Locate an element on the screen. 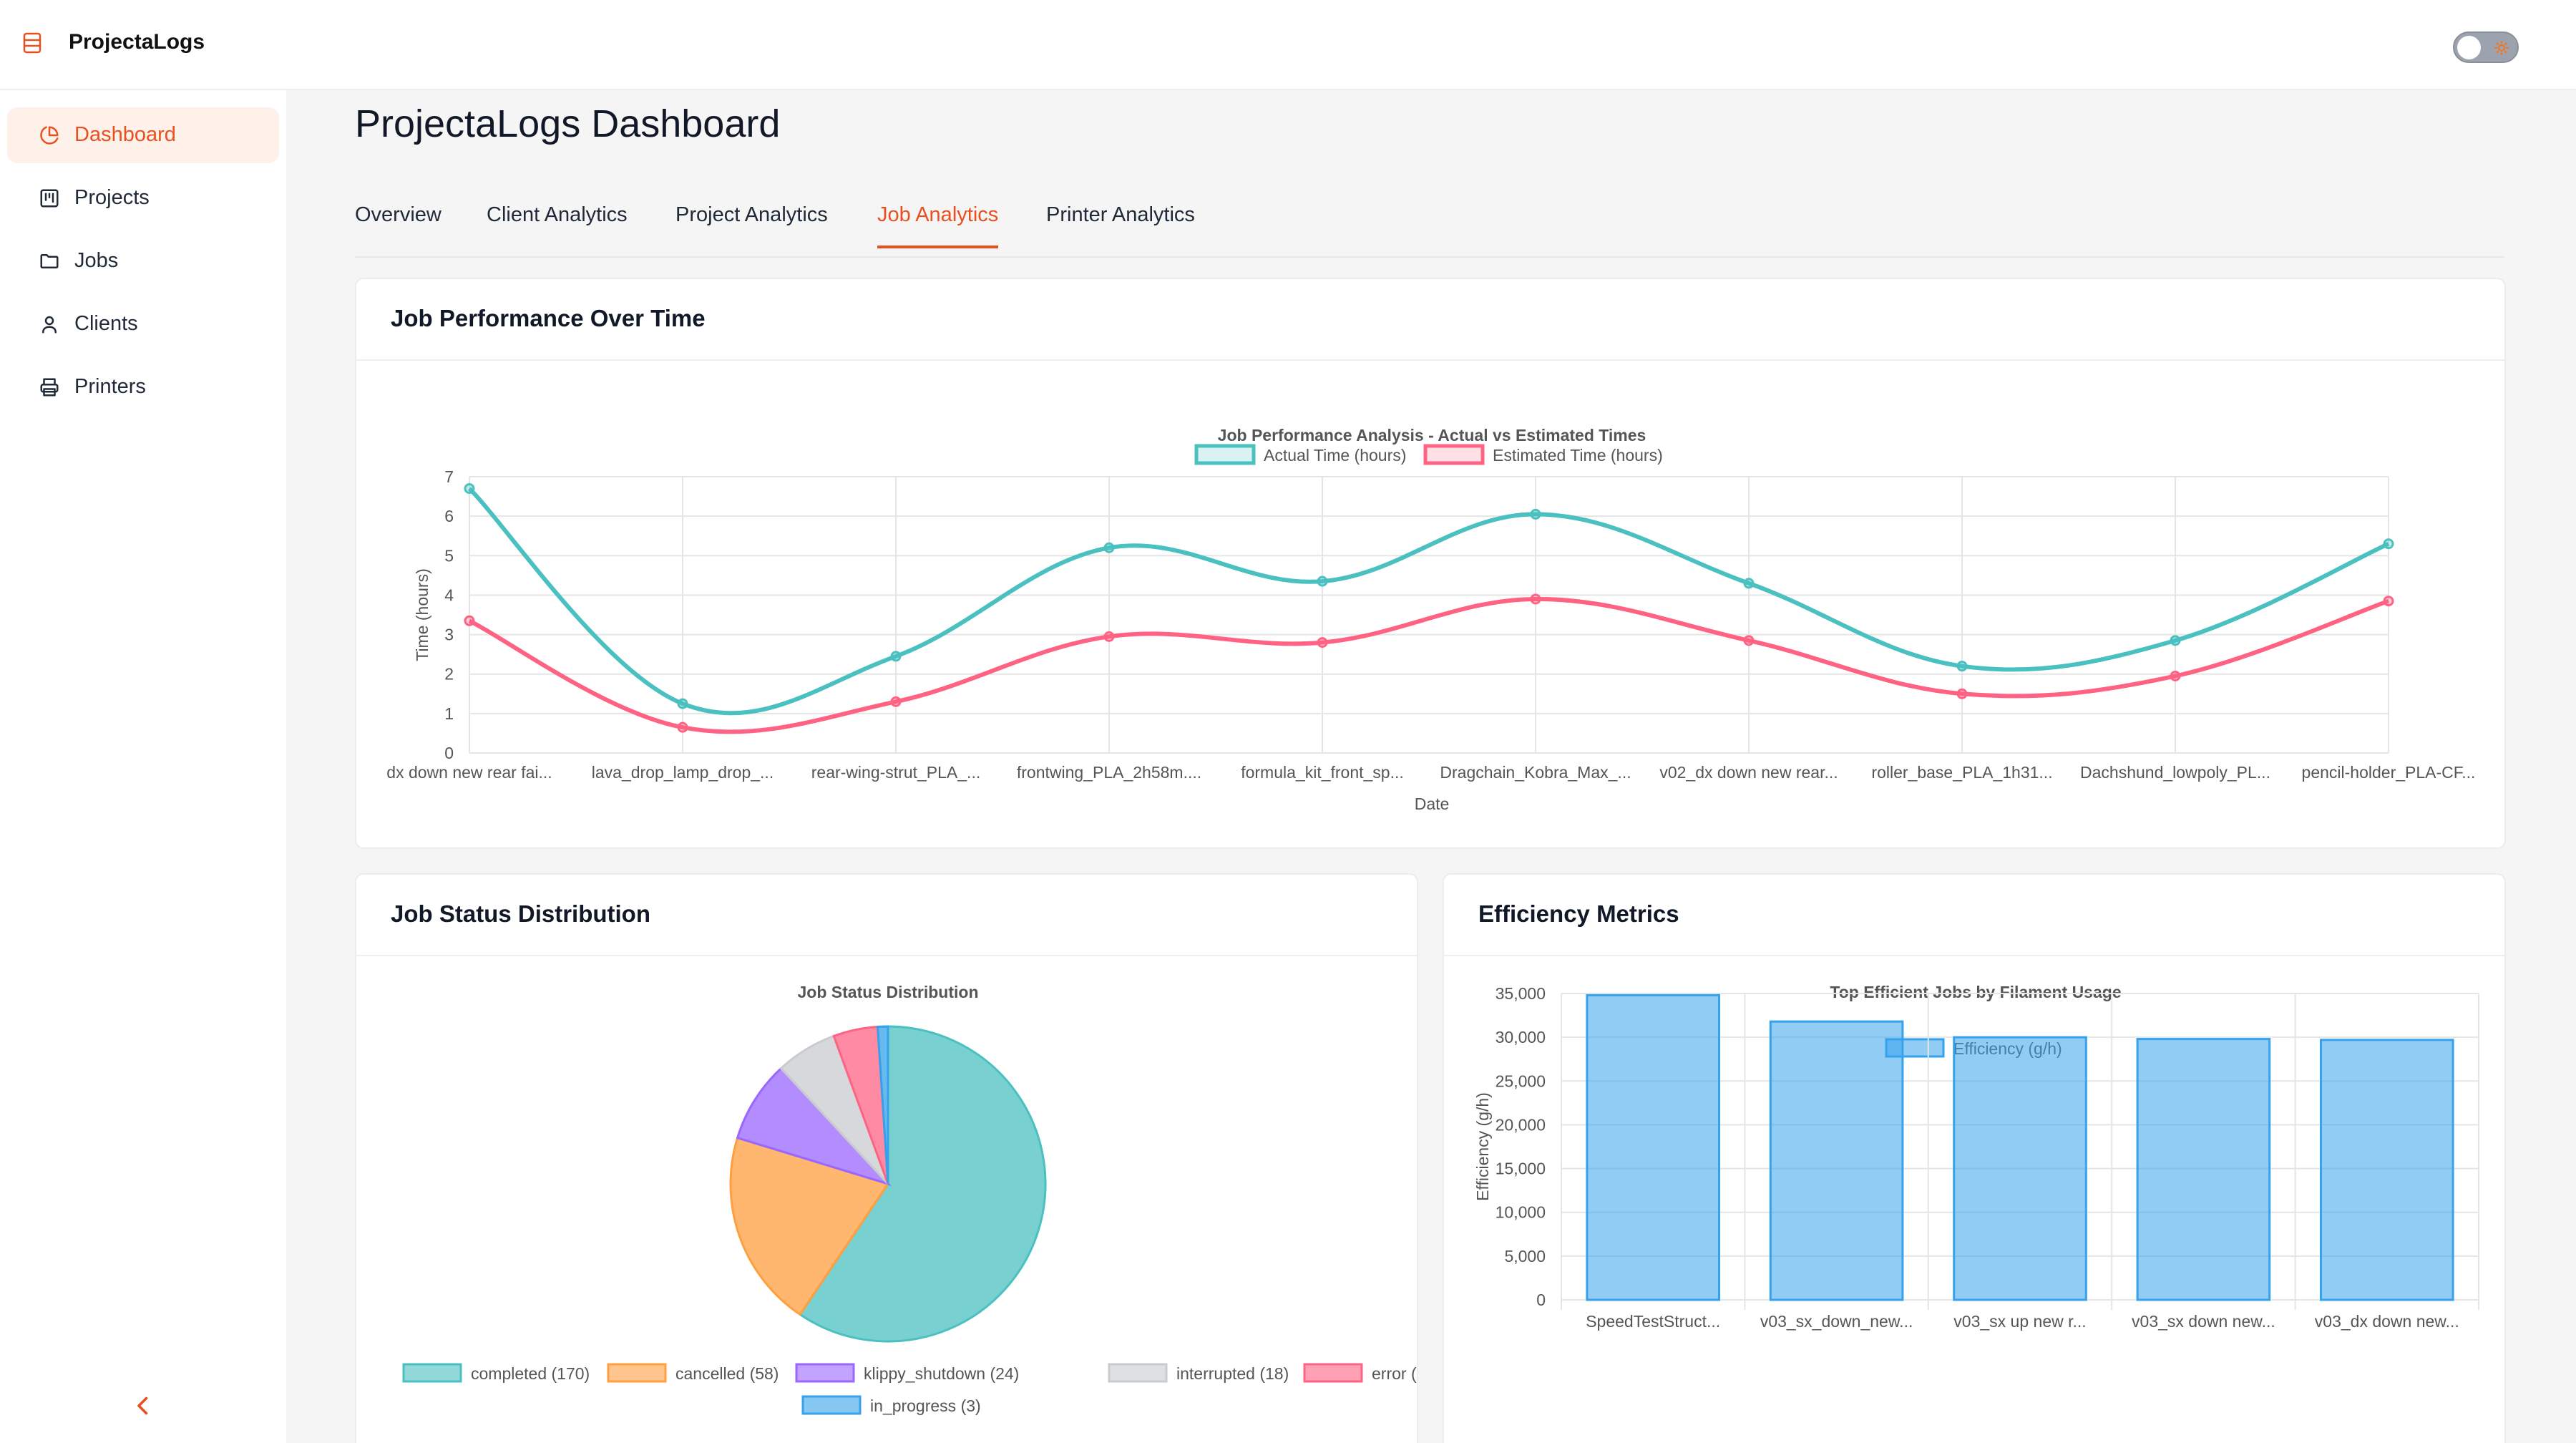 This screenshot has width=2576, height=1443. card-title: Efficiency Metrics is located at coordinates (1578, 914).